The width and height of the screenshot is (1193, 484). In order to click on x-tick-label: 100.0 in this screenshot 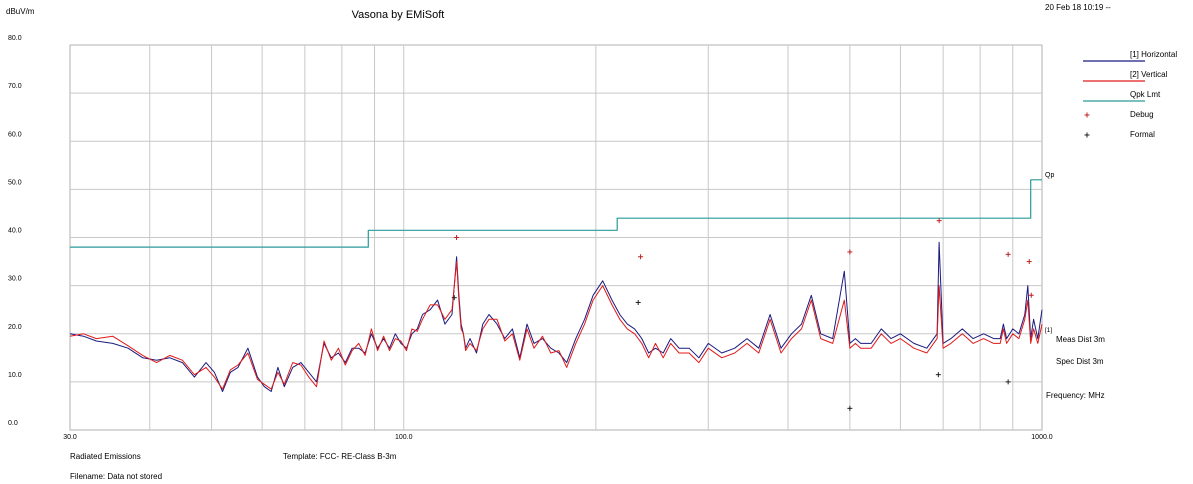, I will do `click(404, 437)`.